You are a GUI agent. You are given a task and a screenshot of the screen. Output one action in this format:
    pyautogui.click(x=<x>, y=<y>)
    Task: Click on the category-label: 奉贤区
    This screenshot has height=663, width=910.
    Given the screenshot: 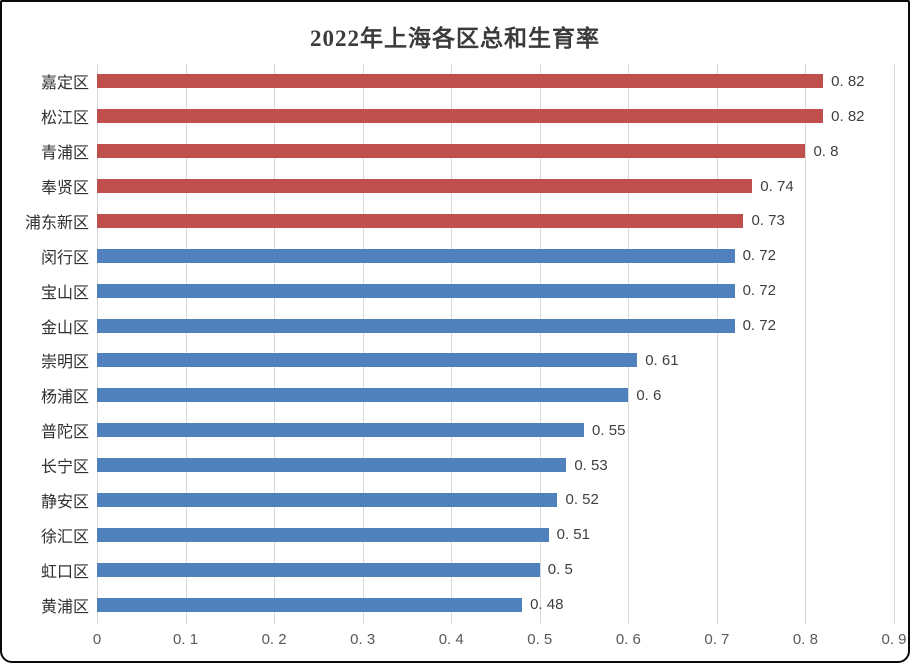 What is the action you would take?
    pyautogui.click(x=64, y=189)
    